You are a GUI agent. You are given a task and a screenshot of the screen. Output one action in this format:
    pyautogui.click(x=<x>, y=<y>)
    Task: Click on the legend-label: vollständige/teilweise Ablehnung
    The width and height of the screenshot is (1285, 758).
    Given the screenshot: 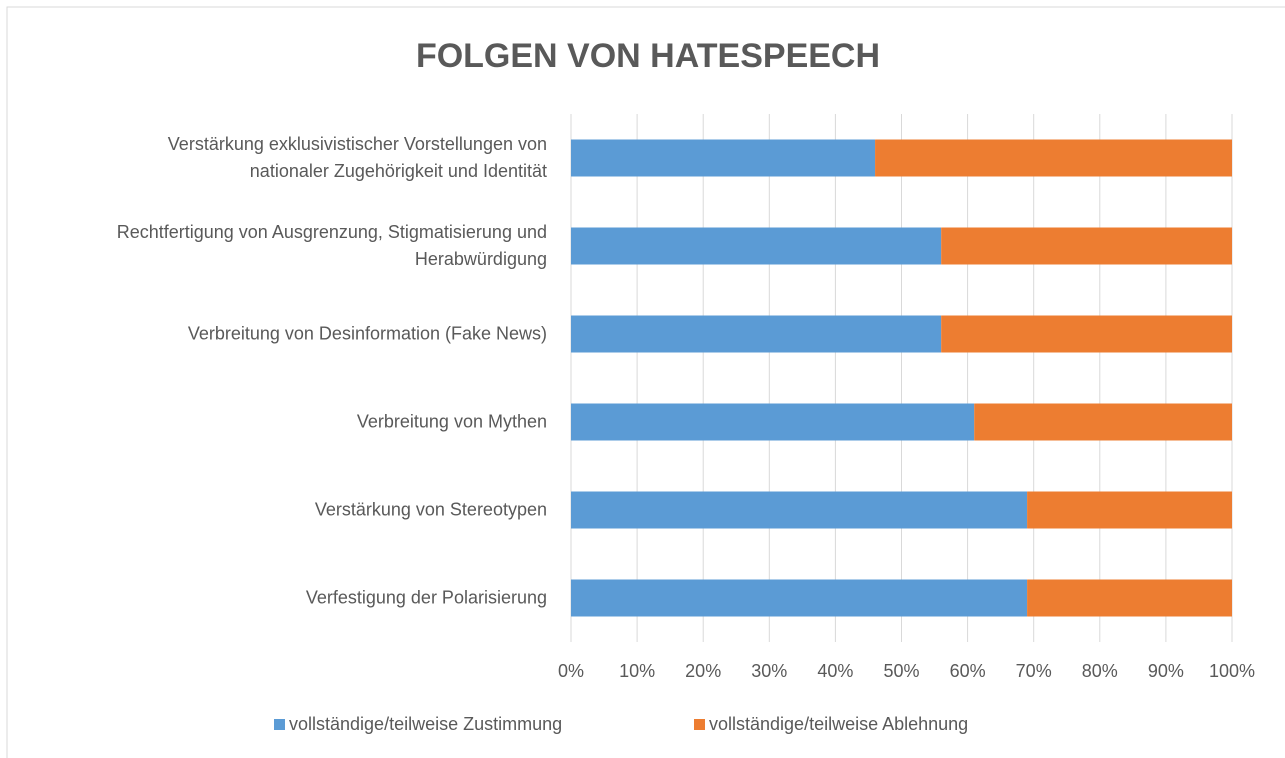 What is the action you would take?
    pyautogui.click(x=838, y=724)
    